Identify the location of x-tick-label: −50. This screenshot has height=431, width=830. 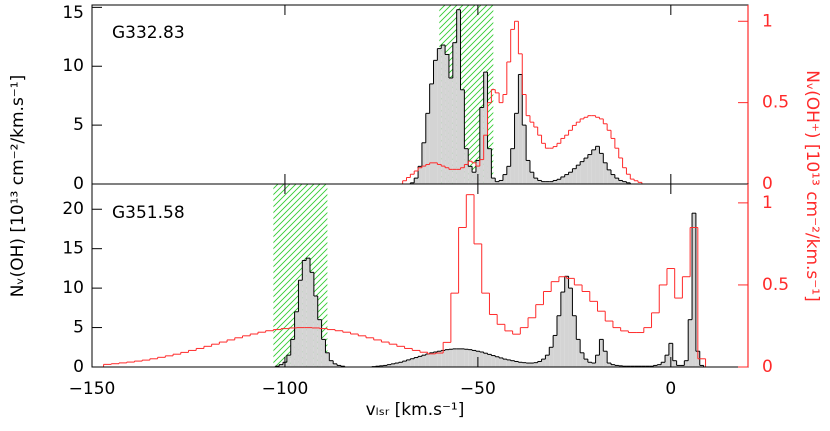
(478, 389).